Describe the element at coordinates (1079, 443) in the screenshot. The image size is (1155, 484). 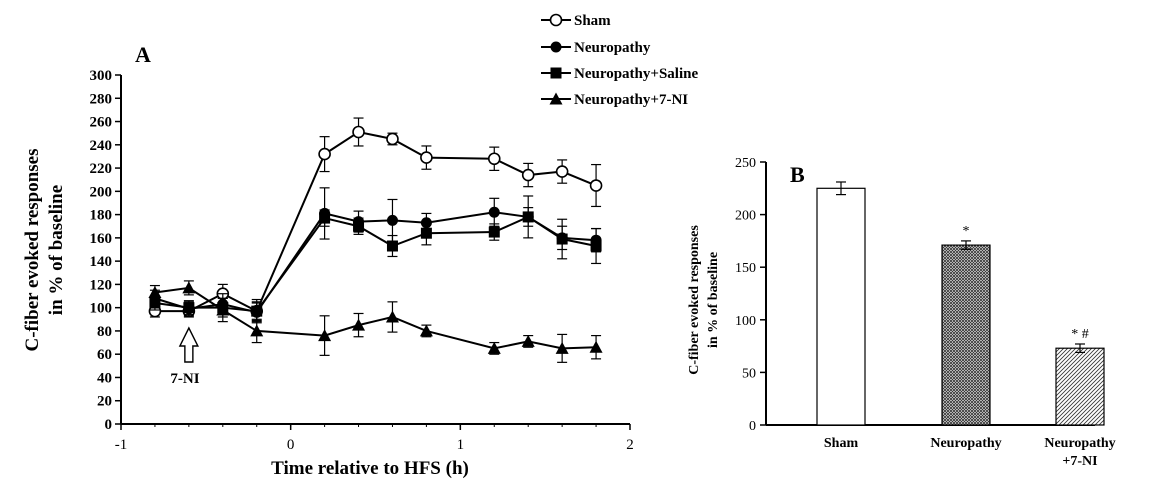
I see `category-label-neuropathy-7-ni: Neuropathy` at that location.